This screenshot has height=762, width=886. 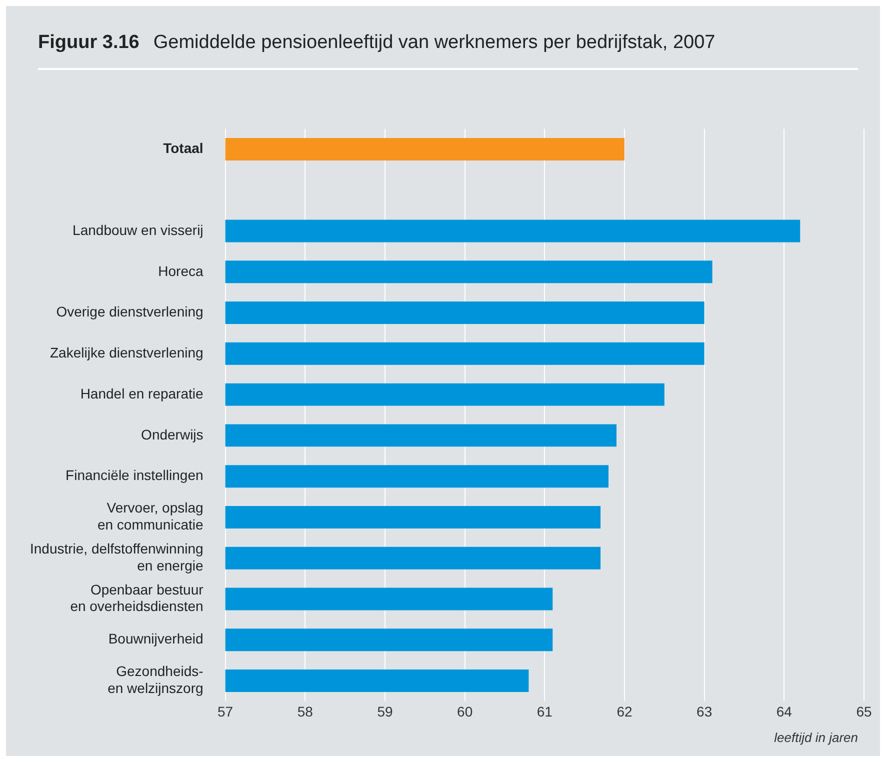 I want to click on y-tick-label: Overige dienstverlening, so click(x=130, y=312).